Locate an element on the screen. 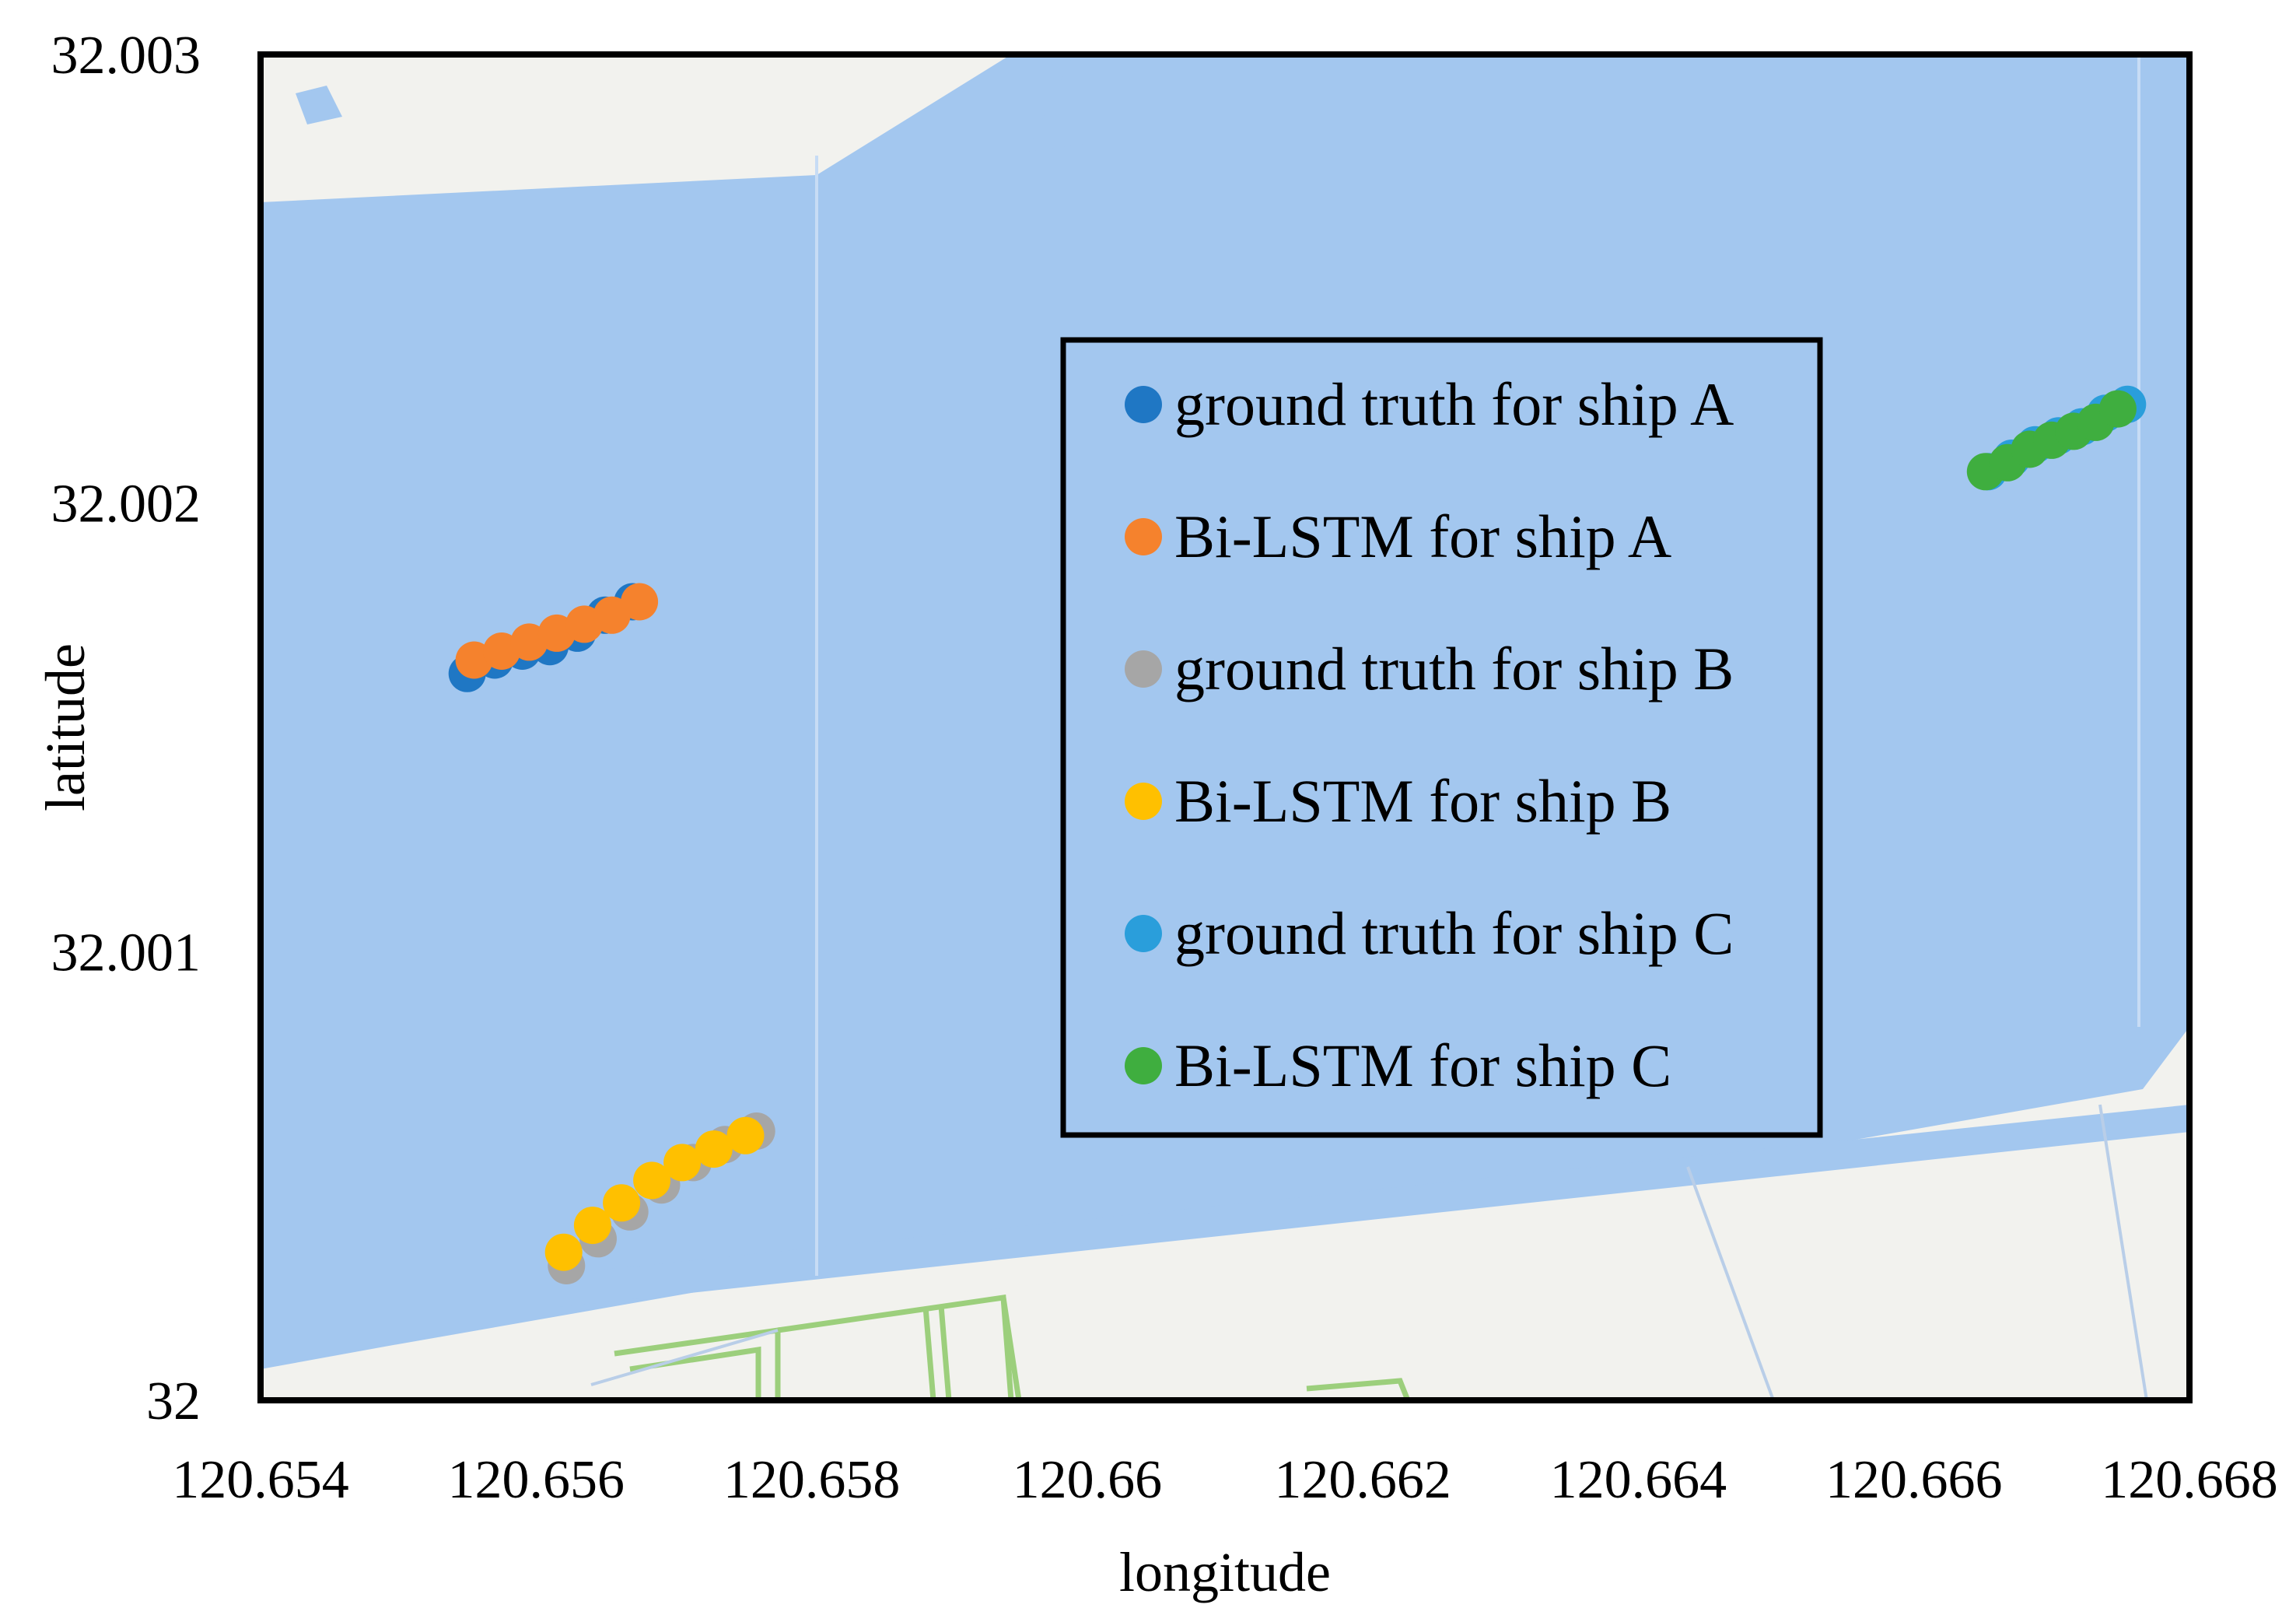 Image resolution: width=2296 pixels, height=1615 pixels. x-tick-label: 120.662 is located at coordinates (1363, 1480).